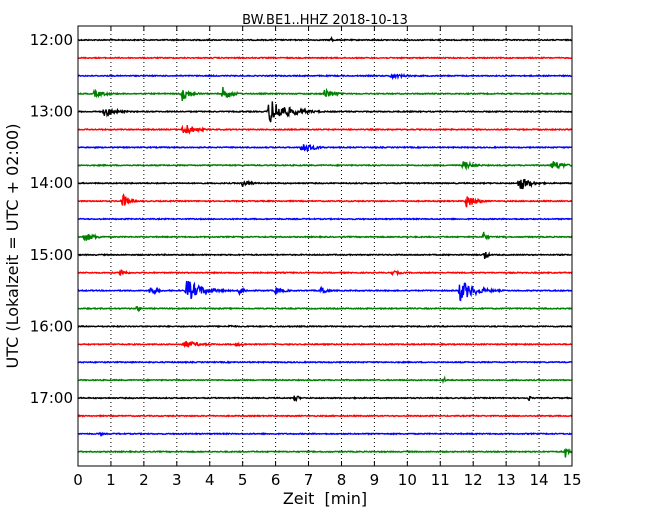  I want to click on y-tick-label: 13:00, so click(51, 112).